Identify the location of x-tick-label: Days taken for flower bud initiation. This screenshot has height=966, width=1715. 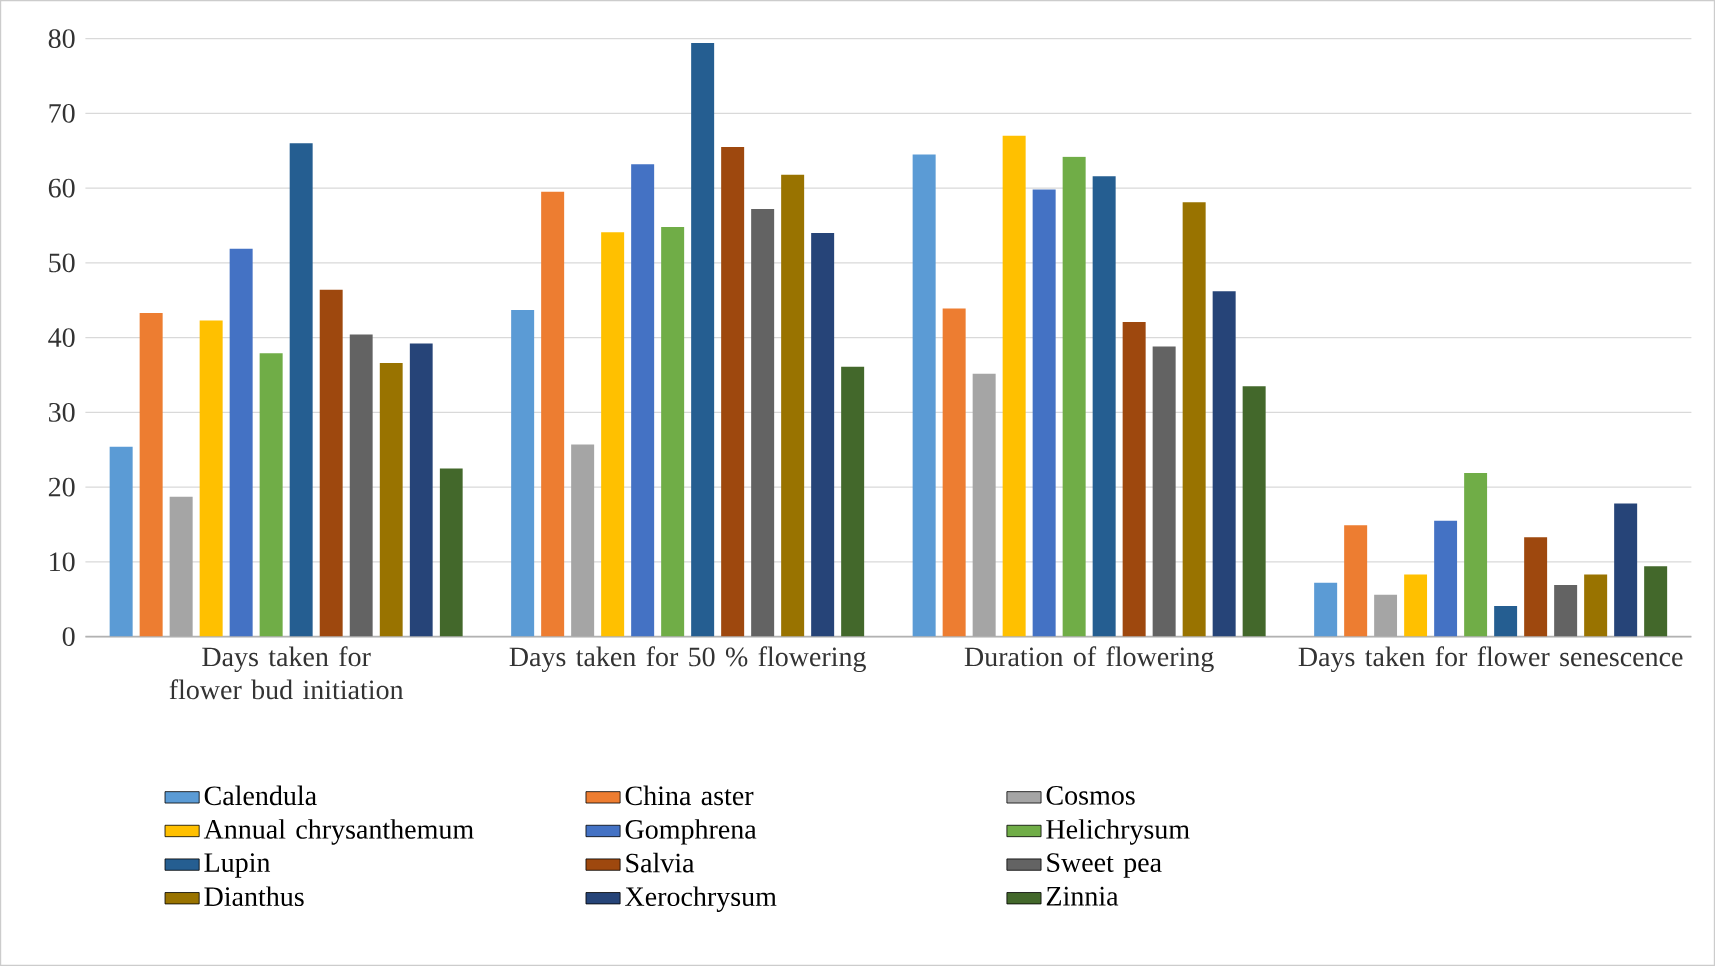
(286, 673).